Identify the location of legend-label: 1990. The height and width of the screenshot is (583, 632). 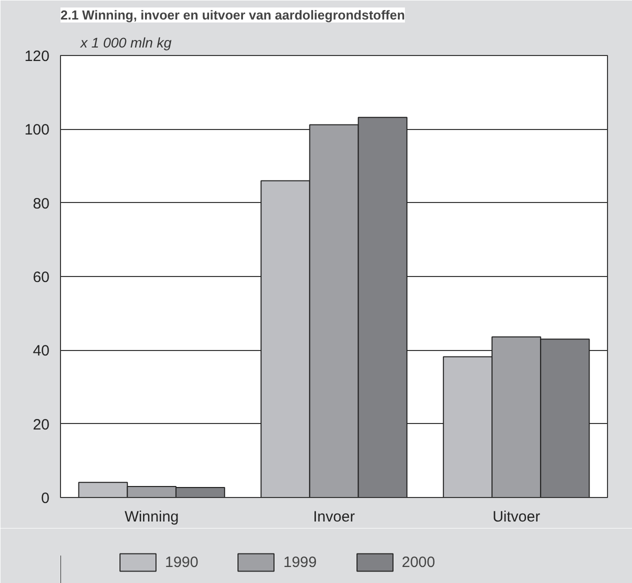
(181, 562).